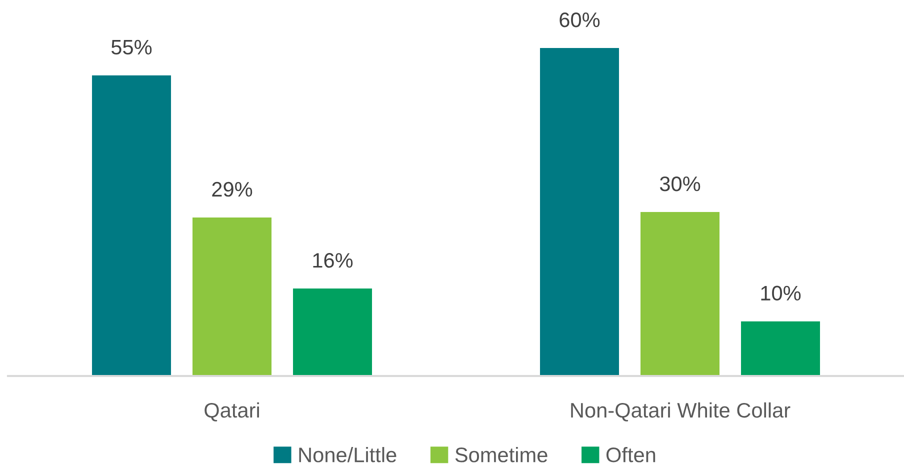 This screenshot has height=471, width=904. What do you see at coordinates (501, 454) in the screenshot?
I see `legend-label: Sometime` at bounding box center [501, 454].